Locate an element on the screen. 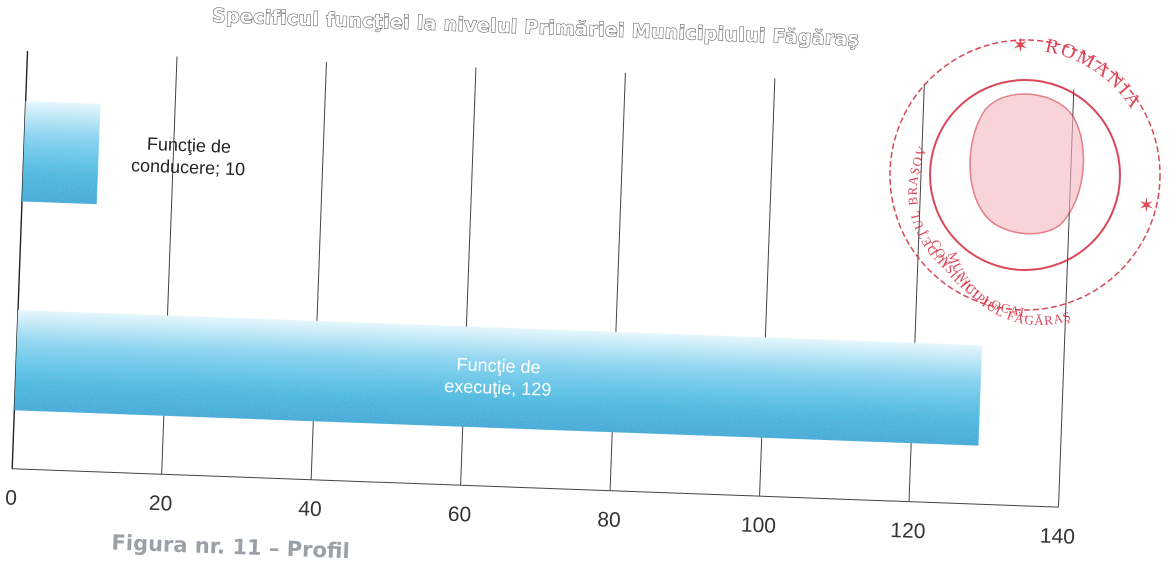 This screenshot has width=1176, height=573. data-label: Funcţie deconducere; 10 is located at coordinates (189, 156).